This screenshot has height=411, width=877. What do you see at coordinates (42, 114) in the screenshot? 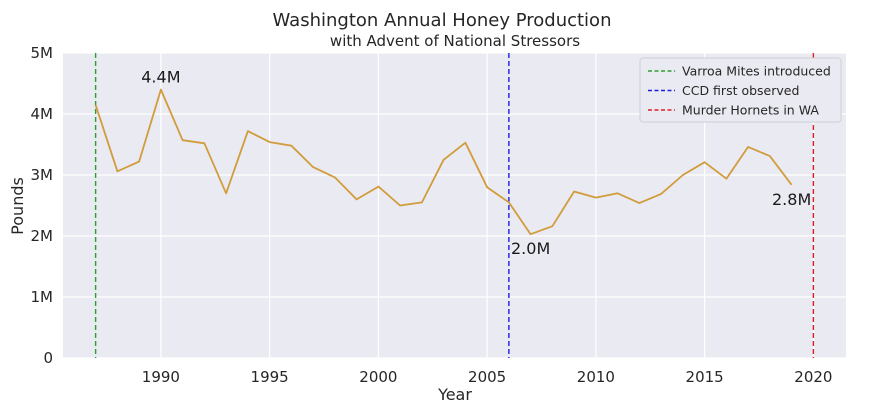
I see `y-tick-label: 4M` at bounding box center [42, 114].